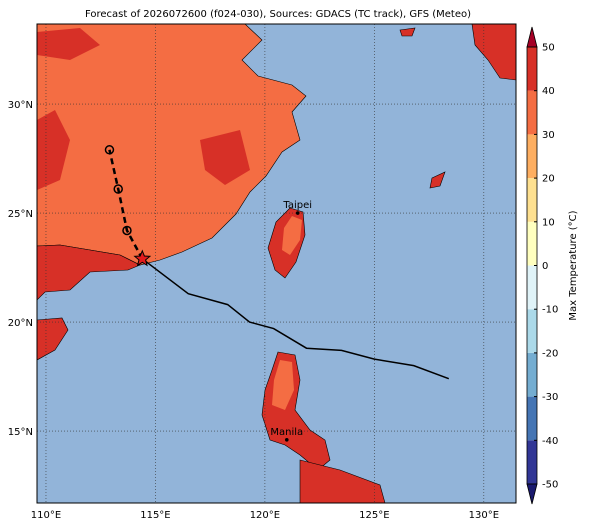  I want to click on forecast-line, so click(126, 204).